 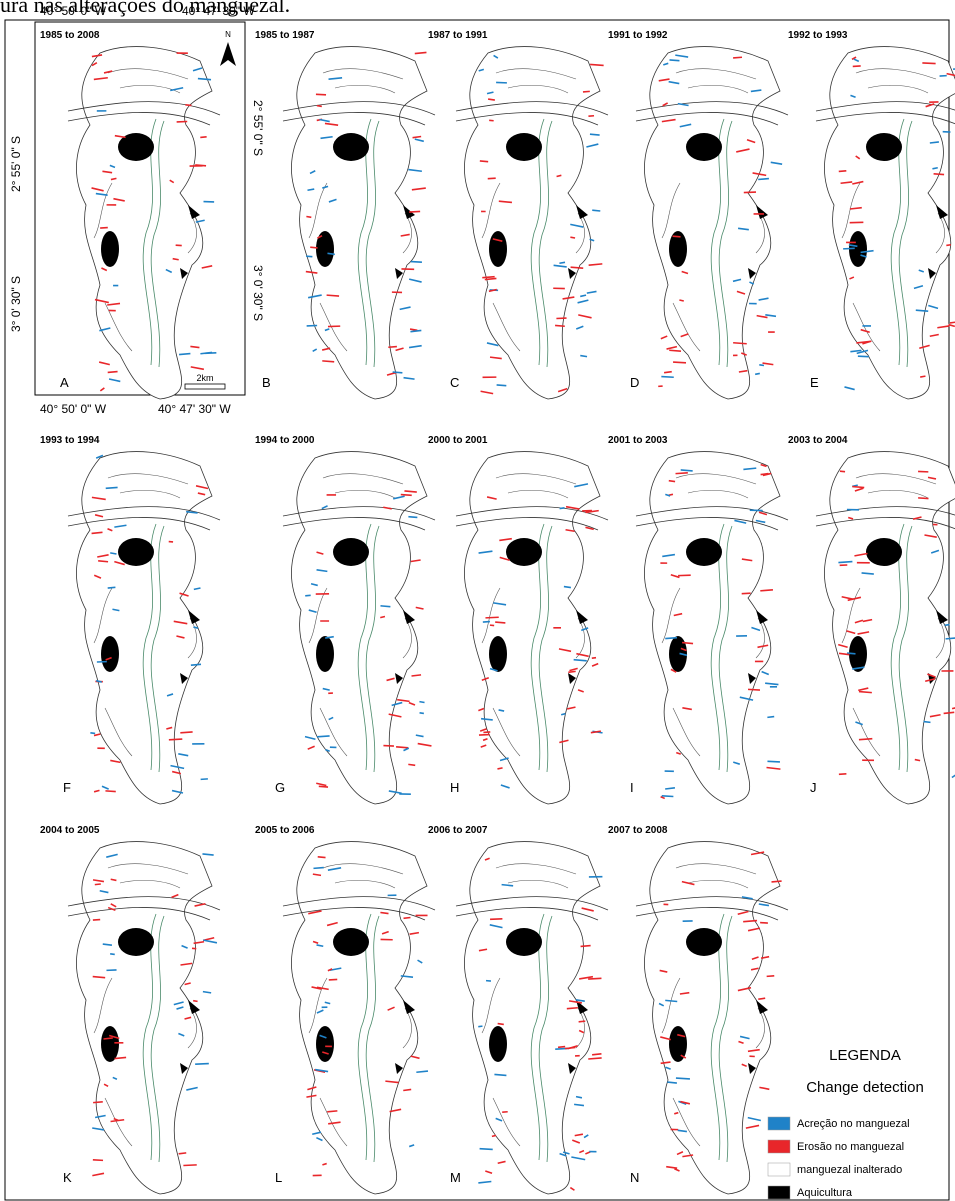 What do you see at coordinates (70, 440) in the screenshot?
I see `panel-title: 1993 to 1994` at bounding box center [70, 440].